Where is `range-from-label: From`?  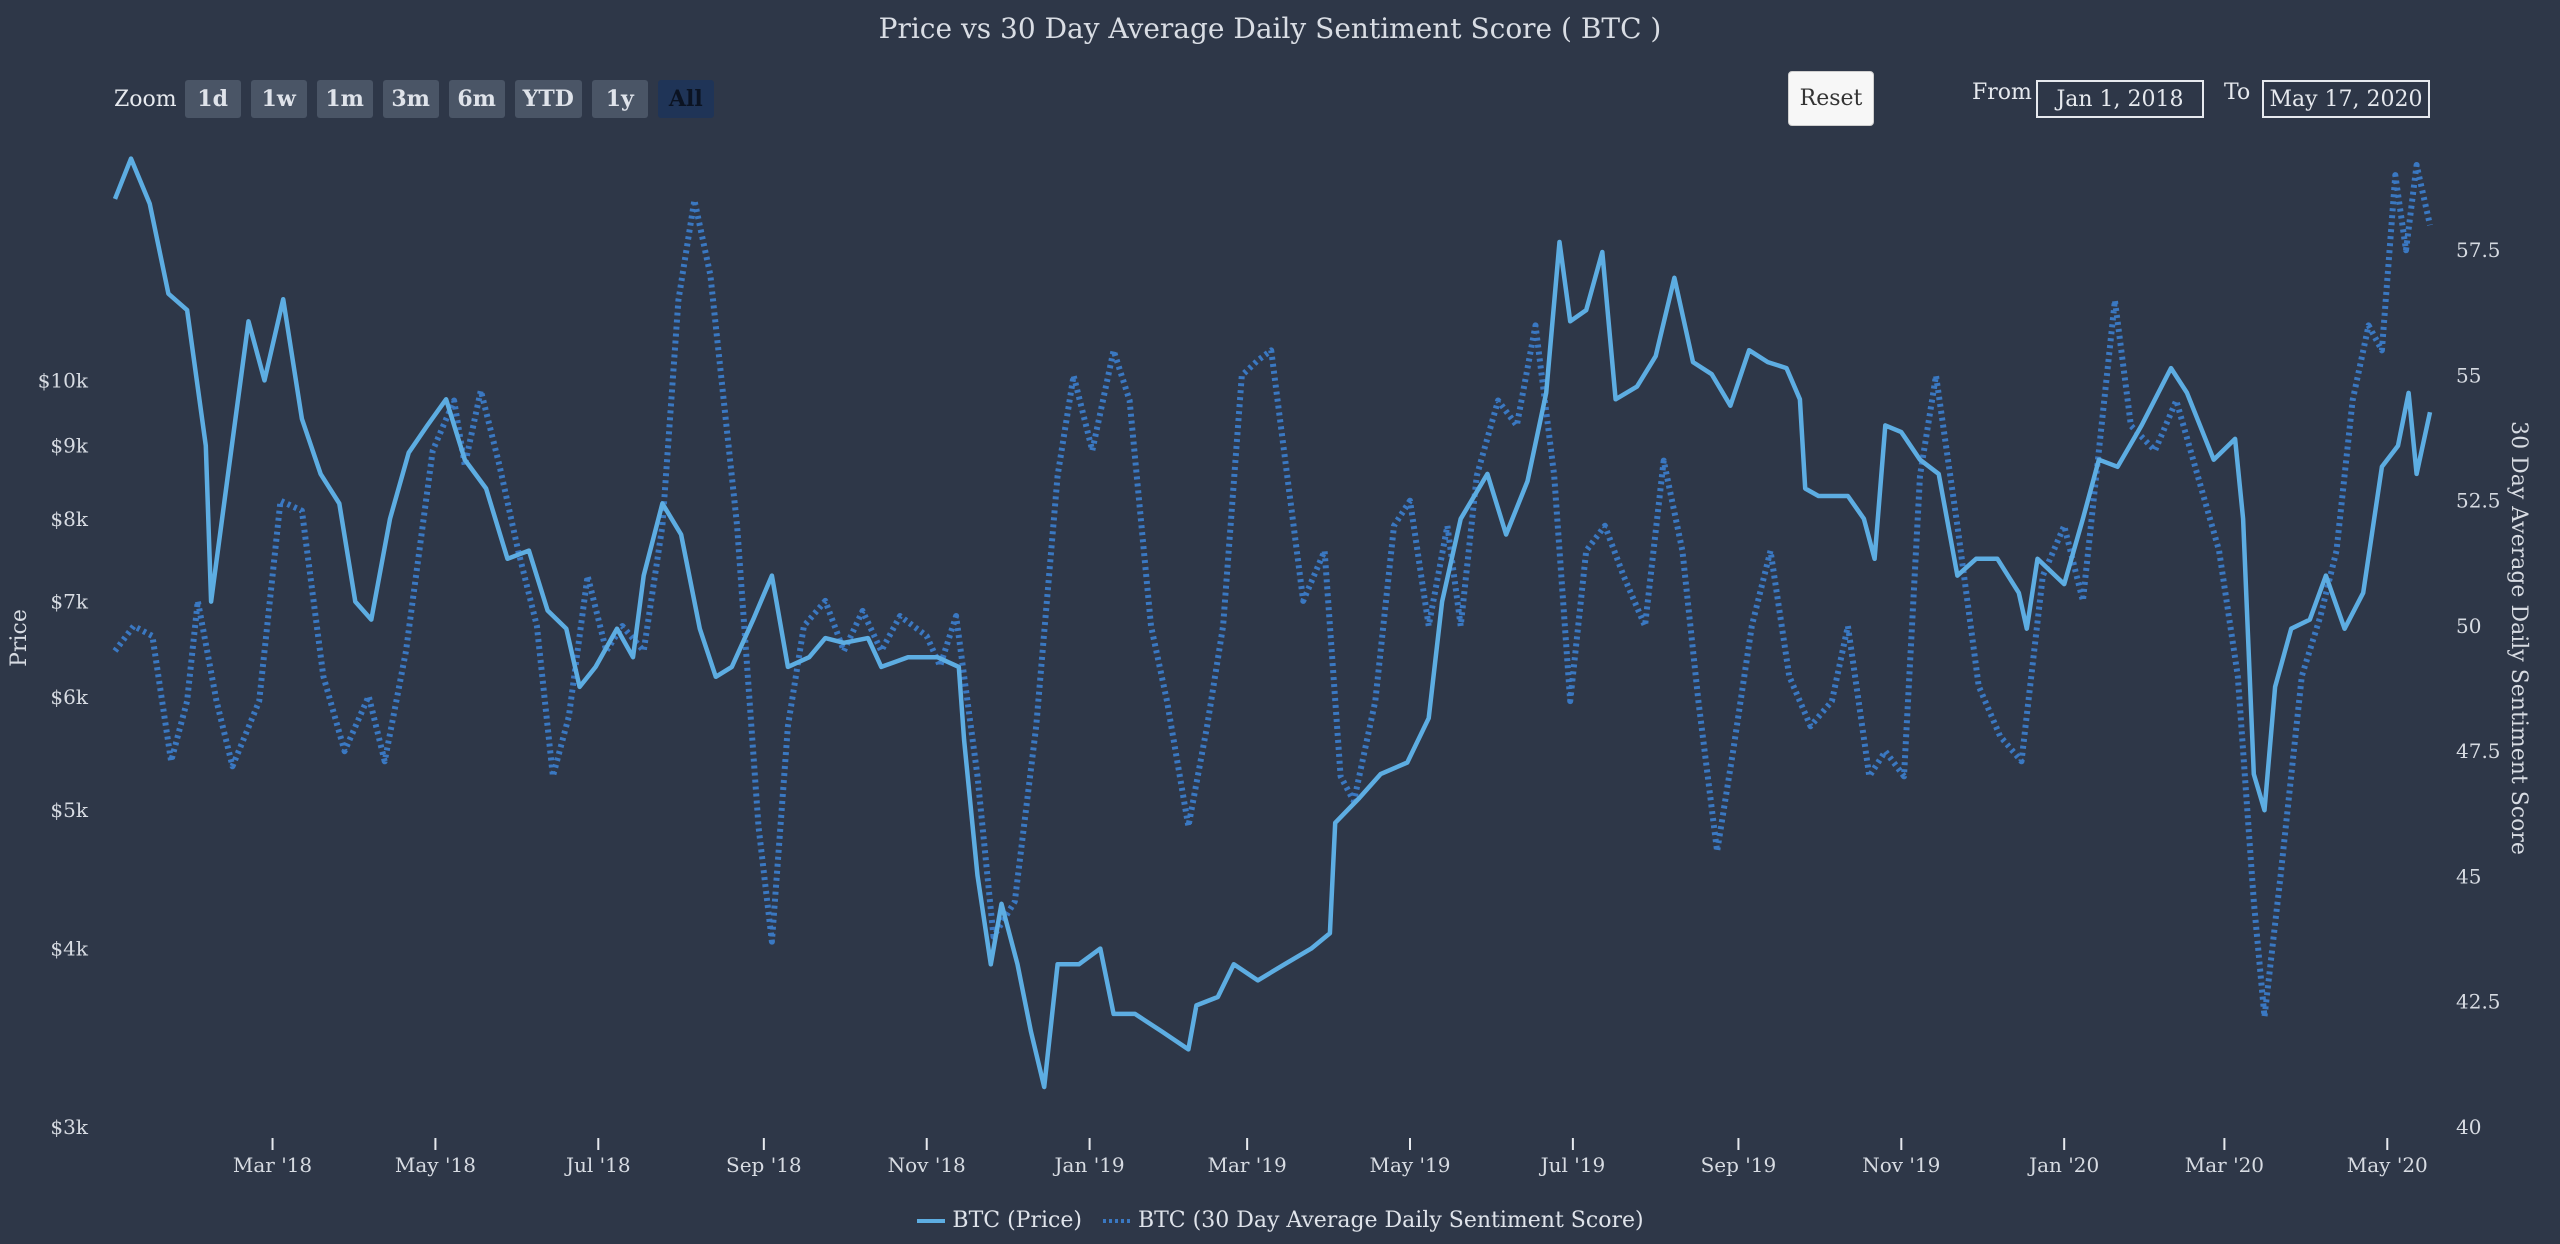 range-from-label: From is located at coordinates (2002, 92).